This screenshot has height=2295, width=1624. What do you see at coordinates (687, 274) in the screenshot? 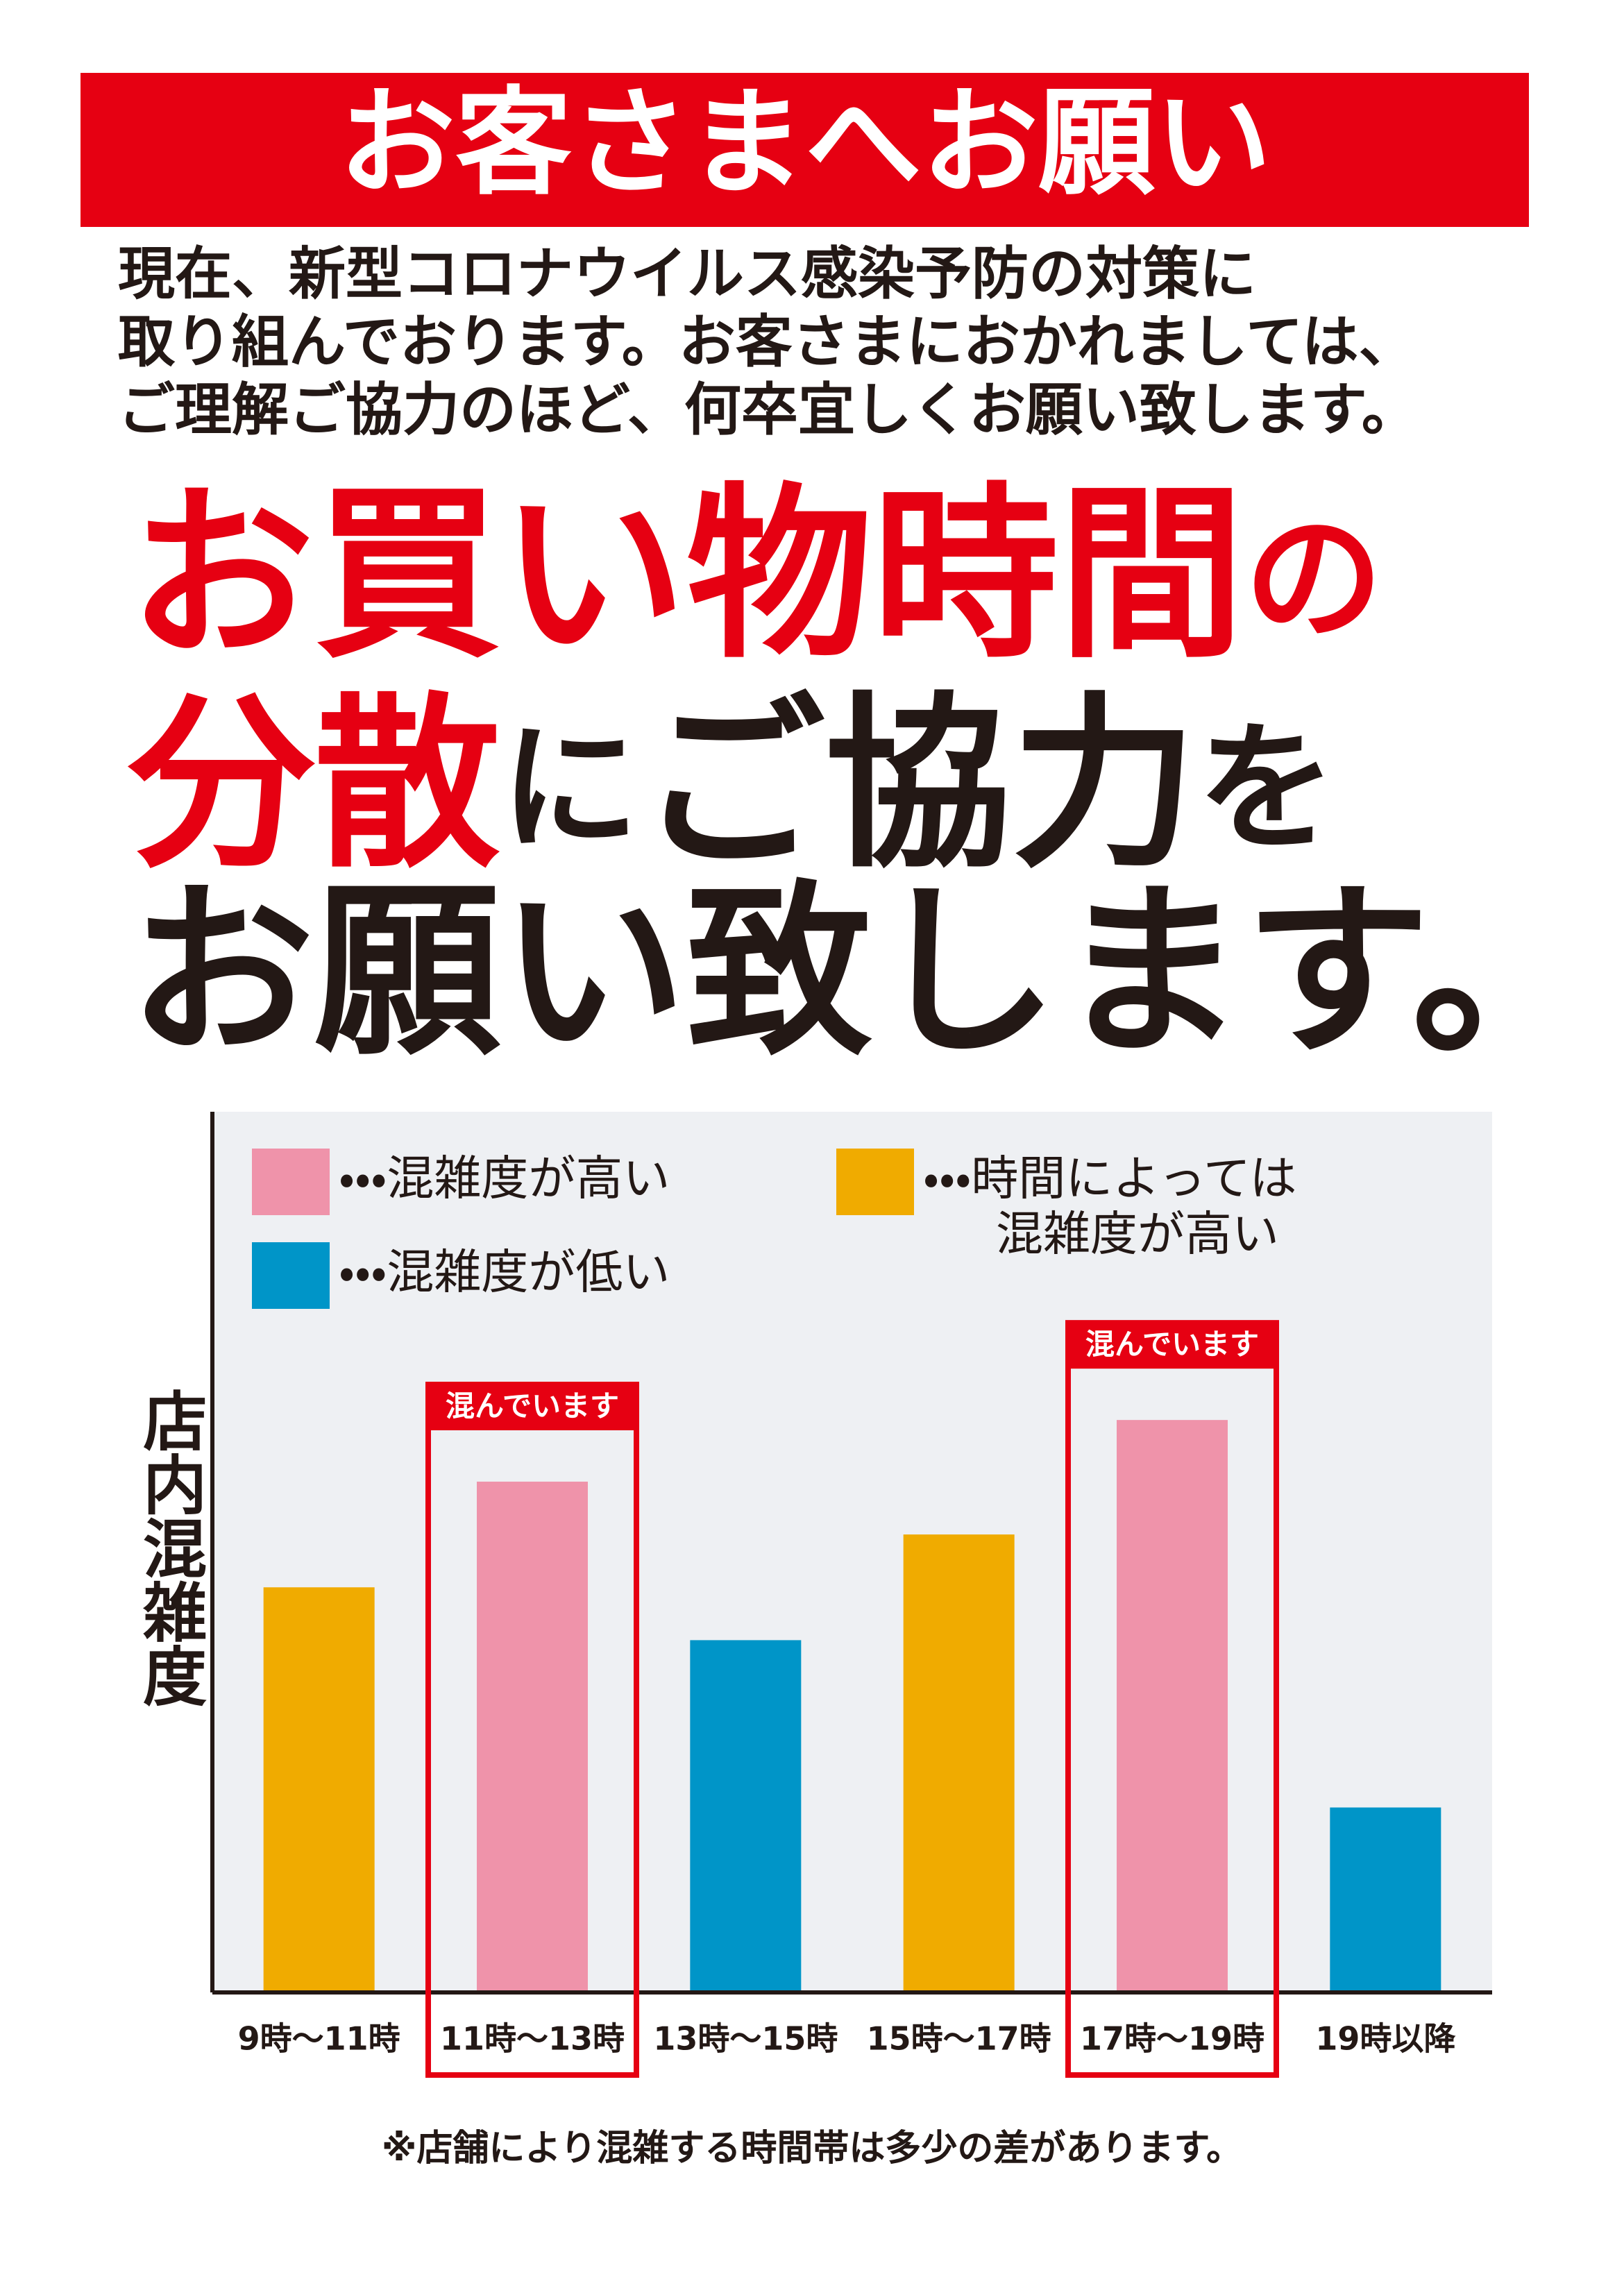
I see `intro-line: 現在、新型コロナウイルス感染予防の対策に` at bounding box center [687, 274].